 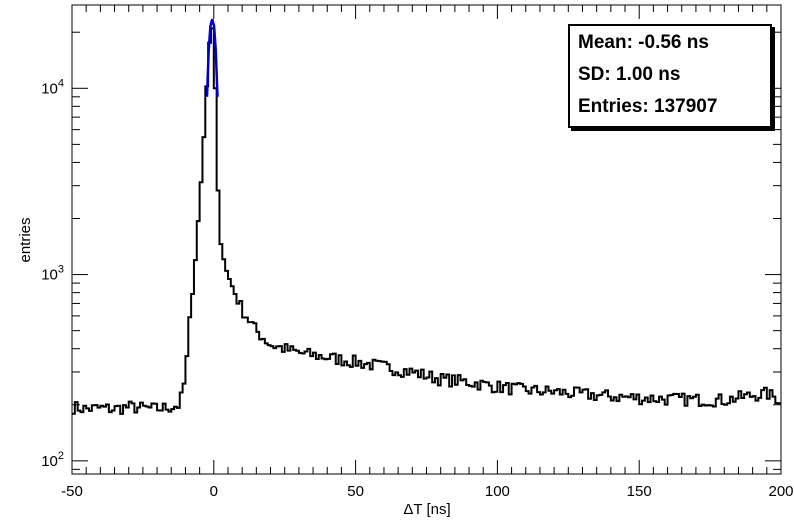 What do you see at coordinates (72, 491) in the screenshot?
I see `x-tick-label: -50` at bounding box center [72, 491].